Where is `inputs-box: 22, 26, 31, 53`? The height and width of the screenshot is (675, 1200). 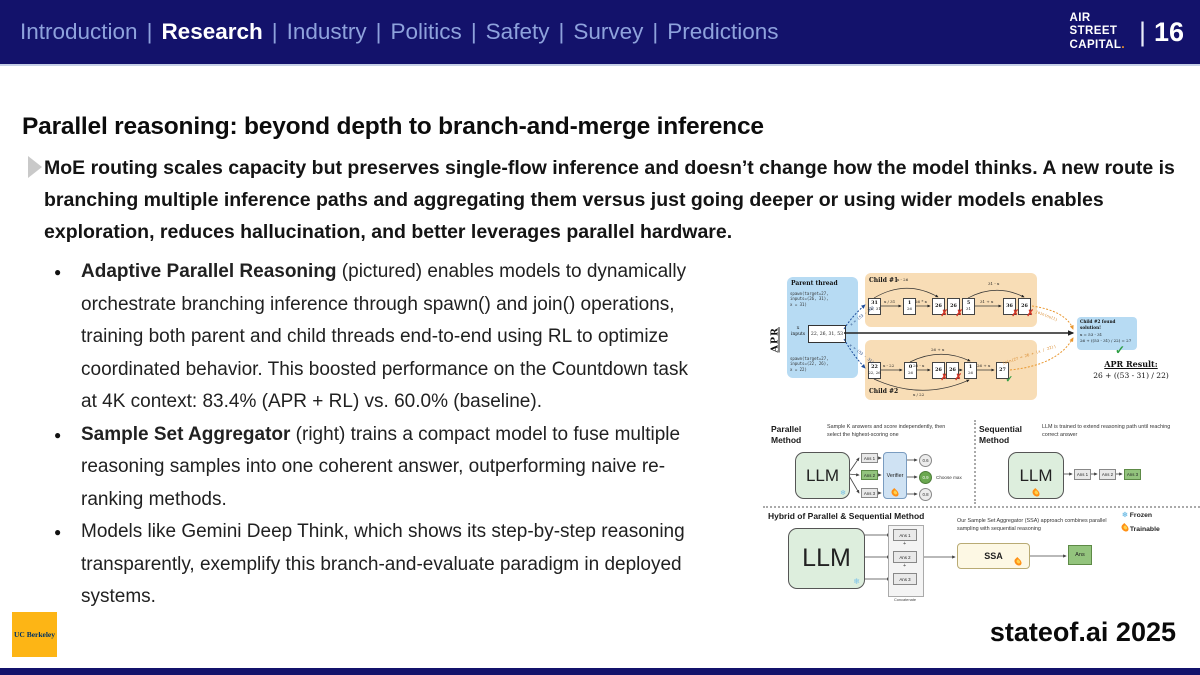 inputs-box: 22, 26, 31, 53 is located at coordinates (827, 334).